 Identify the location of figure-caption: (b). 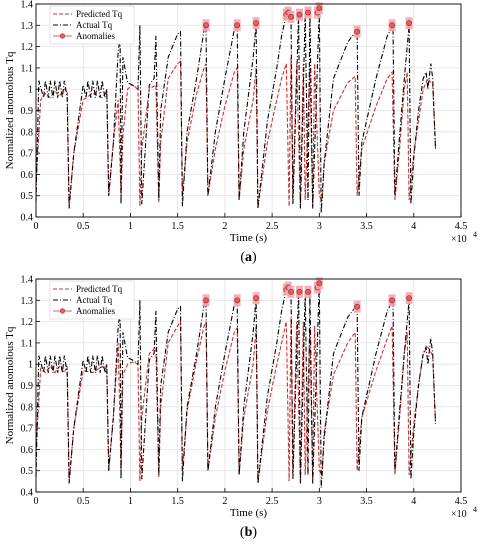
(248, 532).